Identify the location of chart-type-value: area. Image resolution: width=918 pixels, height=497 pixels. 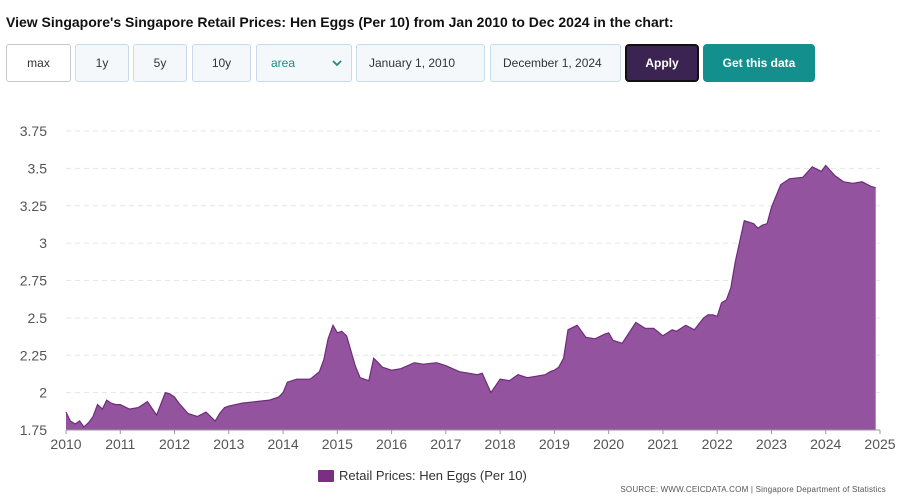
(283, 63).